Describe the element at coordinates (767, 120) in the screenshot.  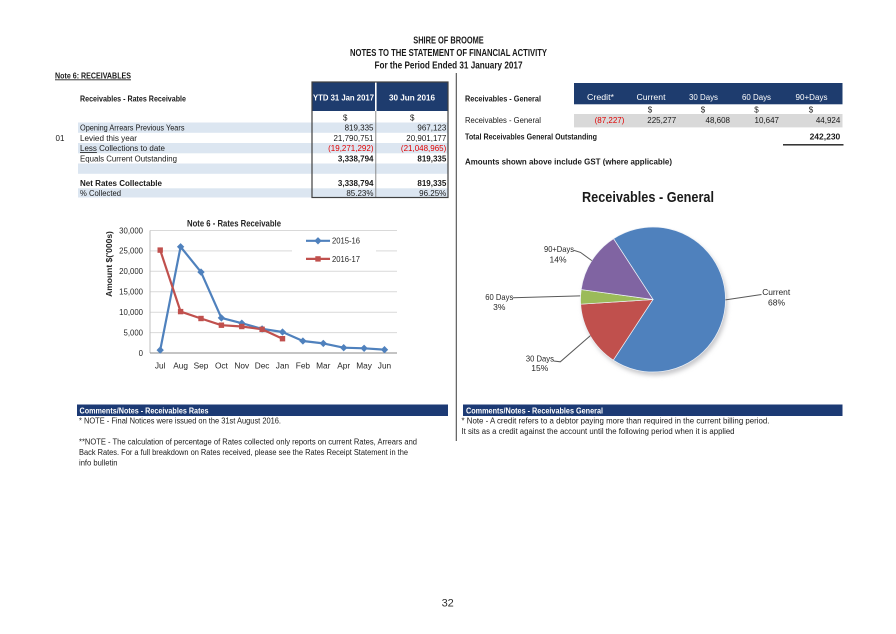
I see `svg-text: 10,647` at that location.